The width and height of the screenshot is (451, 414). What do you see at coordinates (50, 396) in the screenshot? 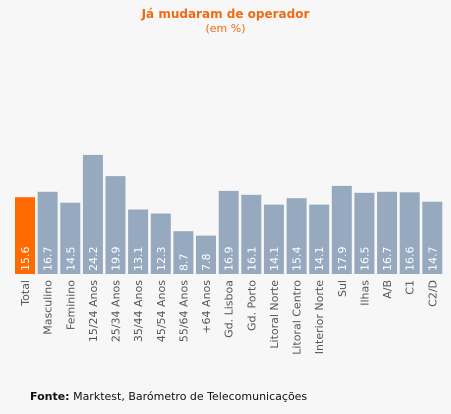
I see `source-label: Fonte:` at bounding box center [50, 396].